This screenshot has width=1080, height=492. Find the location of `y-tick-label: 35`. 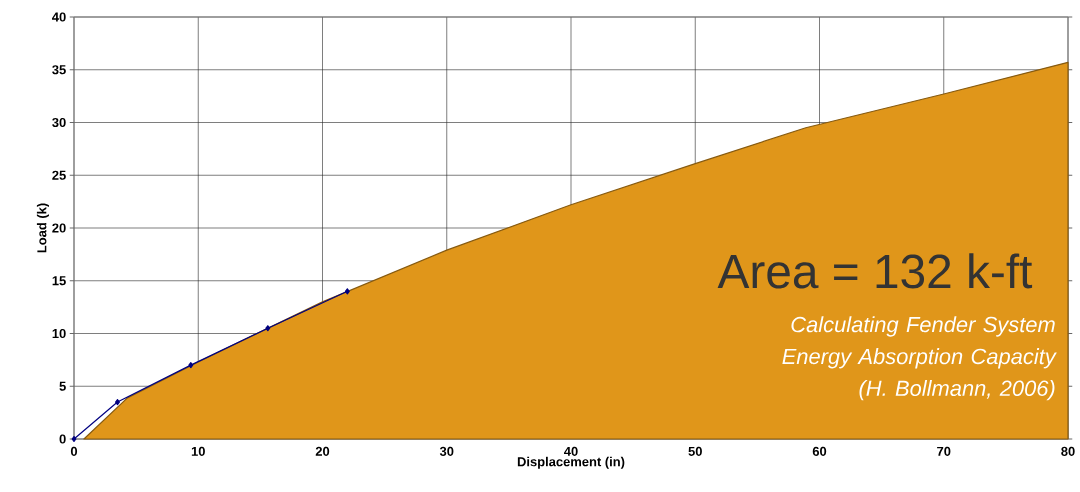

y-tick-label: 35 is located at coordinates (59, 70).